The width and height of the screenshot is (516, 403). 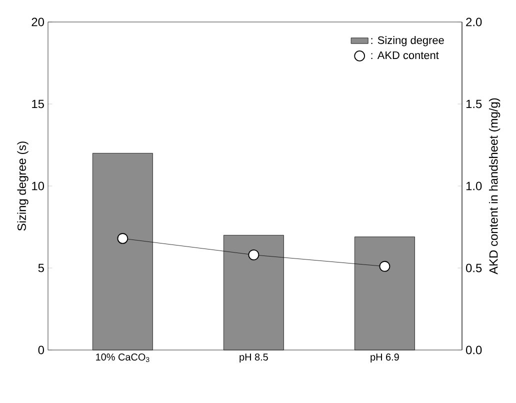 What do you see at coordinates (474, 22) in the screenshot?
I see `y2-tick-label: 2.0` at bounding box center [474, 22].